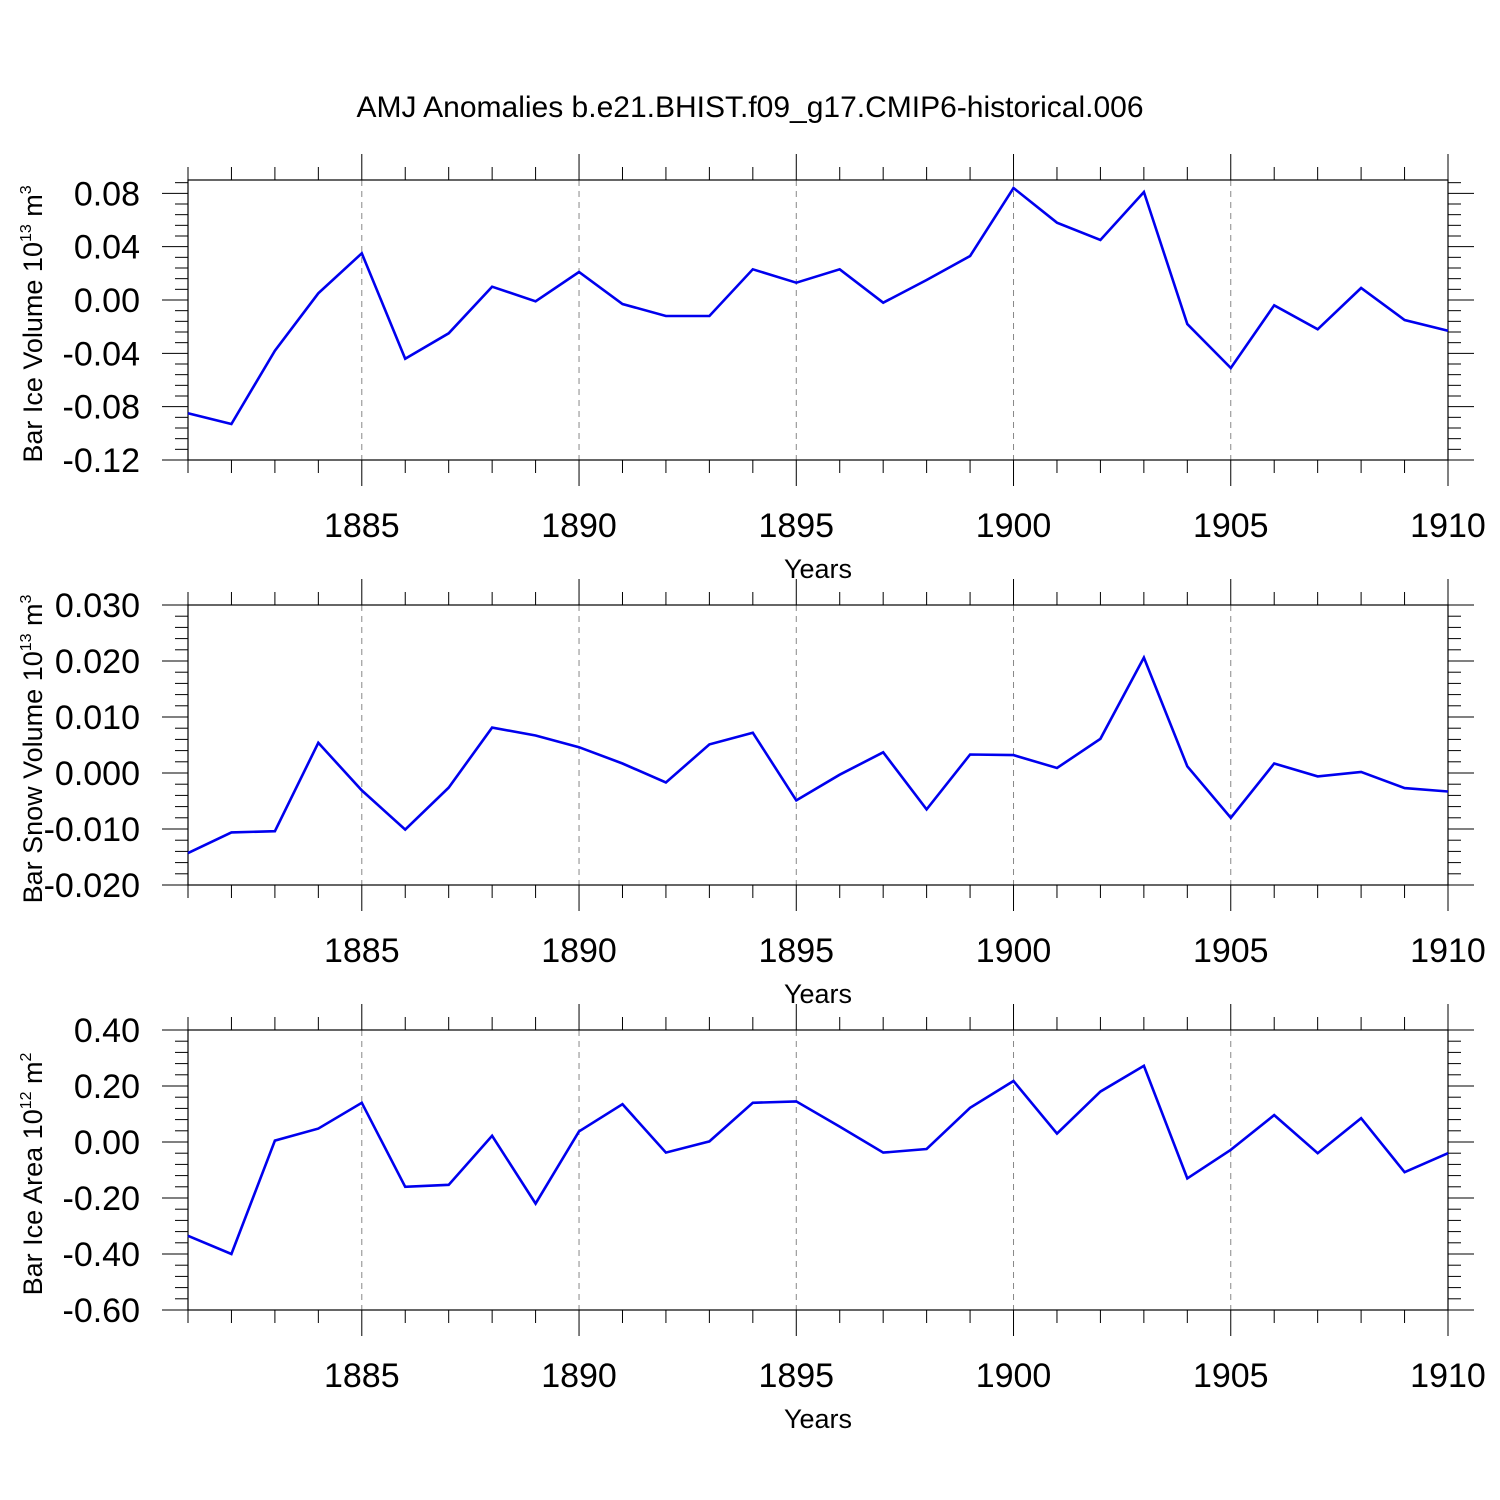  I want to click on y-tick-label: -0.010, so click(92, 830).